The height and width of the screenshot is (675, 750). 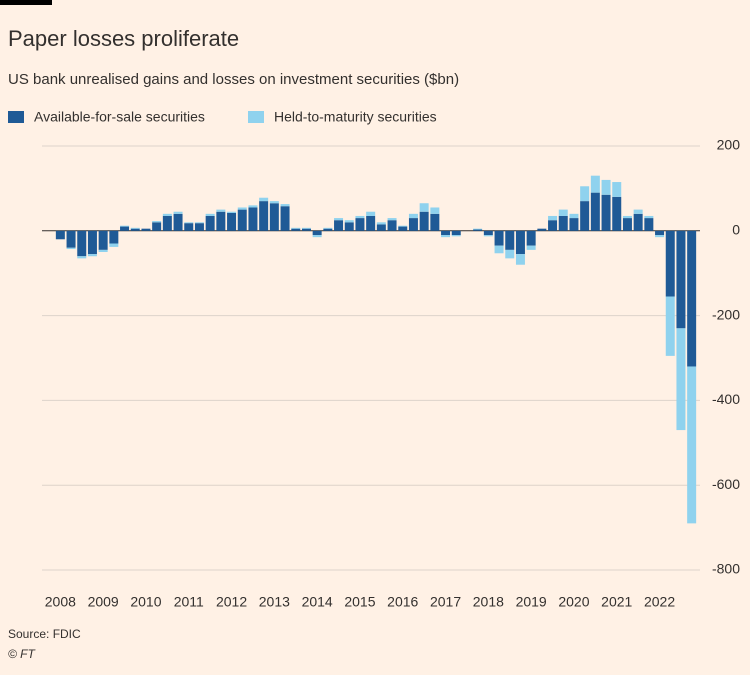 What do you see at coordinates (736, 230) in the screenshot?
I see `y-tick-label: 0` at bounding box center [736, 230].